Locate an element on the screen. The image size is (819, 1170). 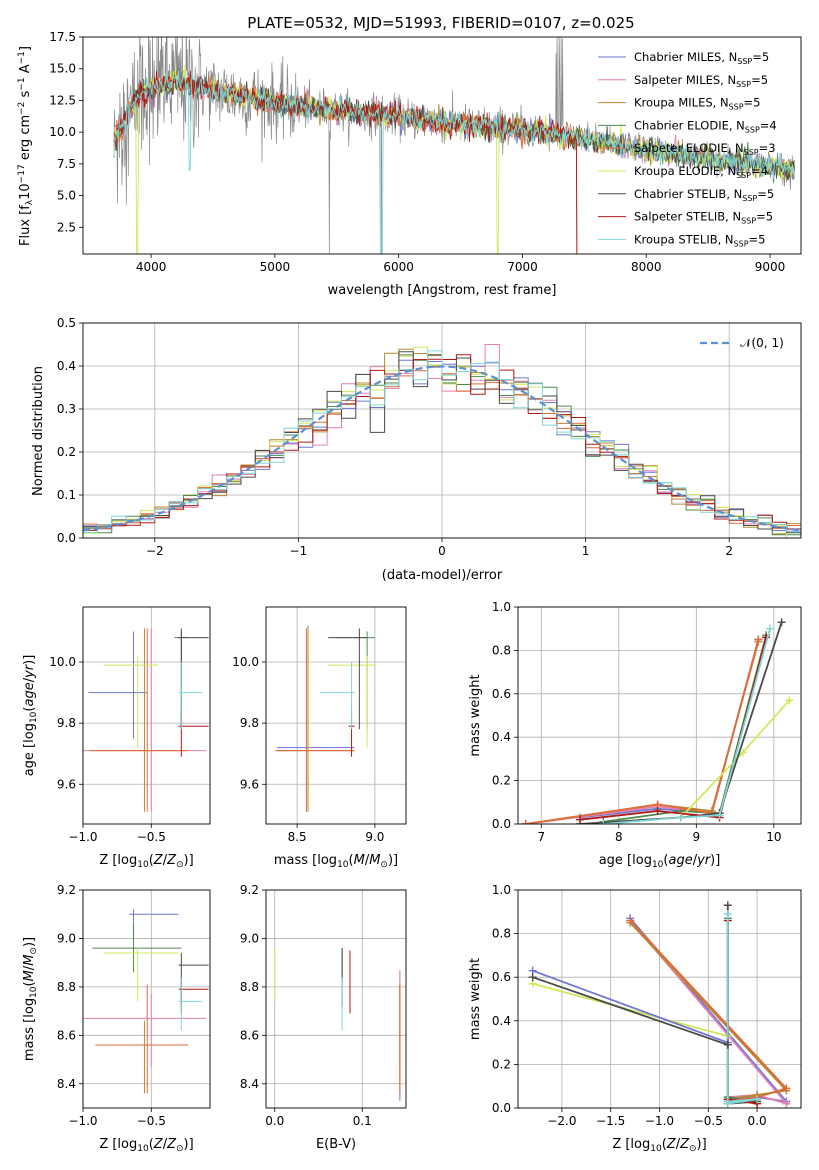
y-axis-label: Normed distribution is located at coordinates (38, 431).